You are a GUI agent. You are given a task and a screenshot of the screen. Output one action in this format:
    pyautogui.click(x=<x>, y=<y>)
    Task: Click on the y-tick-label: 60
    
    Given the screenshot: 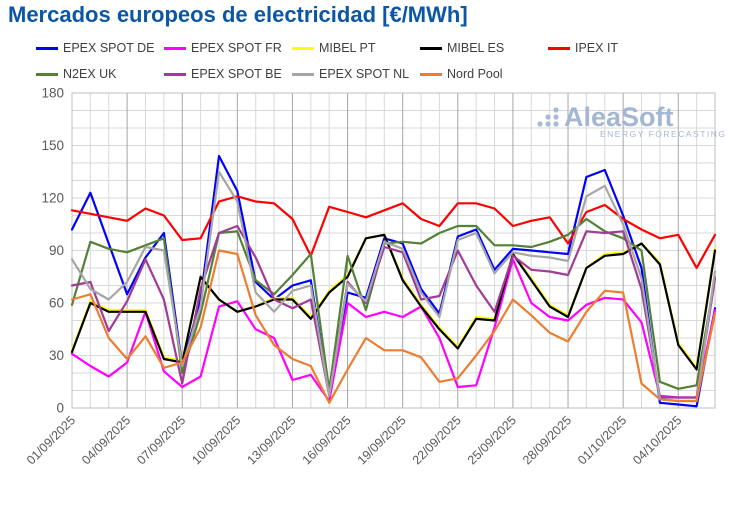 What is the action you would take?
    pyautogui.click(x=56, y=303)
    